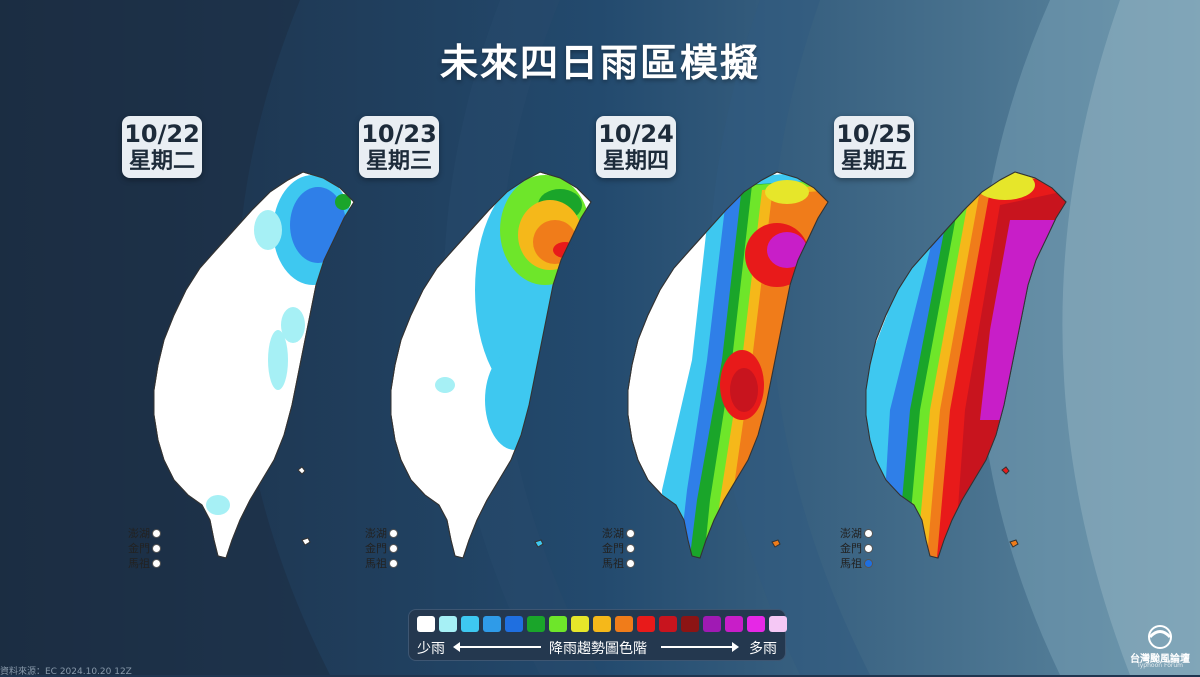 The width and height of the screenshot is (1200, 677). What do you see at coordinates (1160, 637) in the screenshot?
I see `typhoon-logo-icon` at bounding box center [1160, 637].